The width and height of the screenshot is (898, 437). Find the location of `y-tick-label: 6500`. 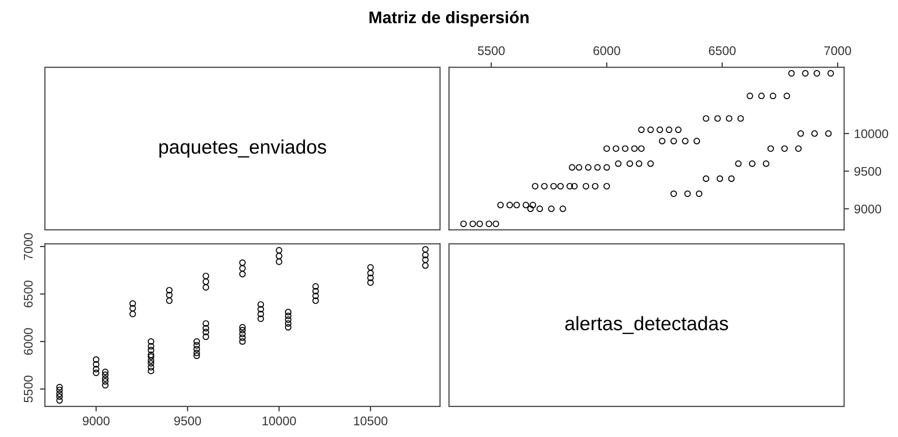

y-tick-label: 6500 is located at coordinates (28, 294).